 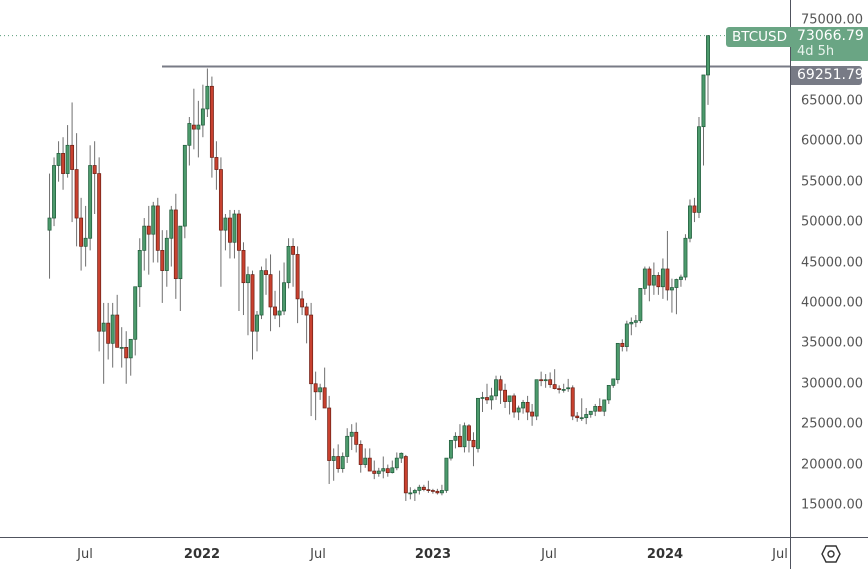 What do you see at coordinates (395, 553) in the screenshot?
I see `time-axis: Jul 2022 Jul 2023 Jul 2024 Jul` at bounding box center [395, 553].